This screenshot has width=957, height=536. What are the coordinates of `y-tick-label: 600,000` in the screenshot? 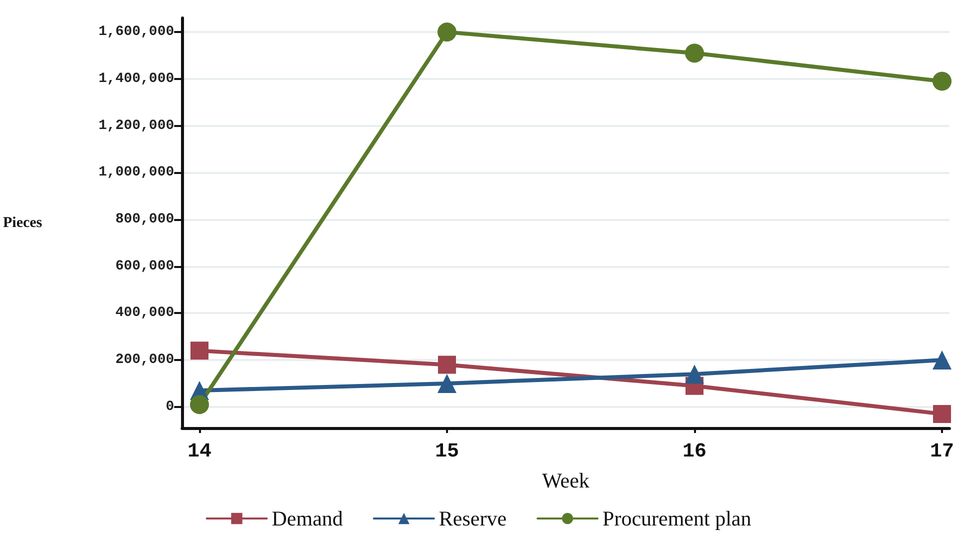 It's located at (144, 266).